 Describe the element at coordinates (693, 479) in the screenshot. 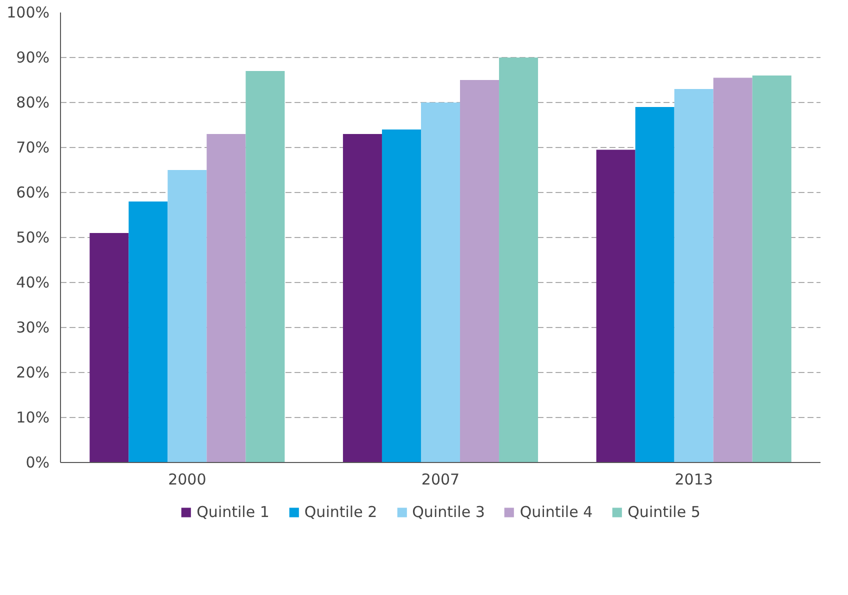

I see `x-tick-label: 2013` at that location.